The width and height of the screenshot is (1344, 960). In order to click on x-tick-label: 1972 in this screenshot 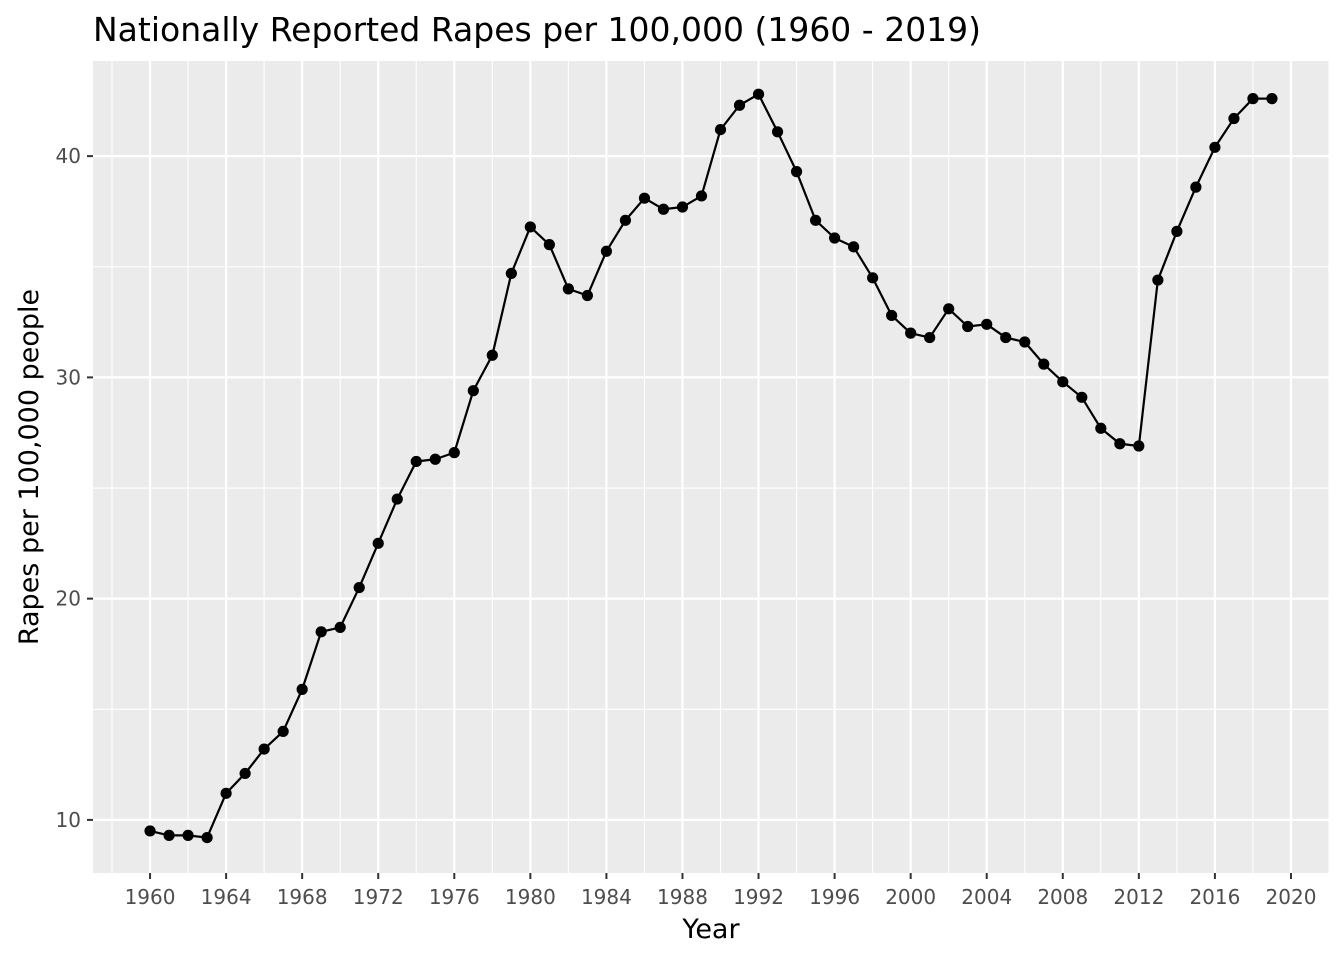, I will do `click(378, 897)`.